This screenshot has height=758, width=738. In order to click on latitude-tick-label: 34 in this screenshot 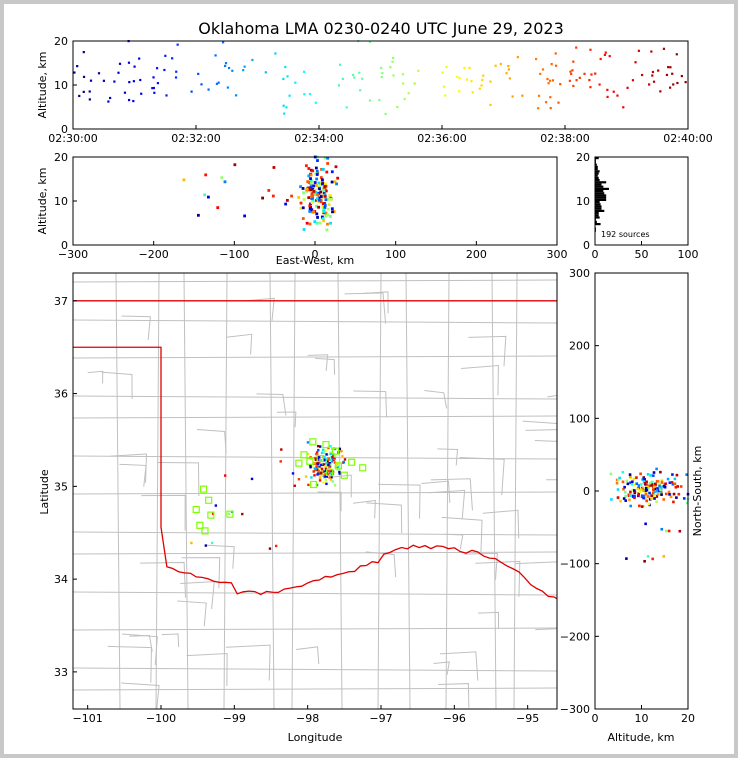, I will do `click(61, 579)`.